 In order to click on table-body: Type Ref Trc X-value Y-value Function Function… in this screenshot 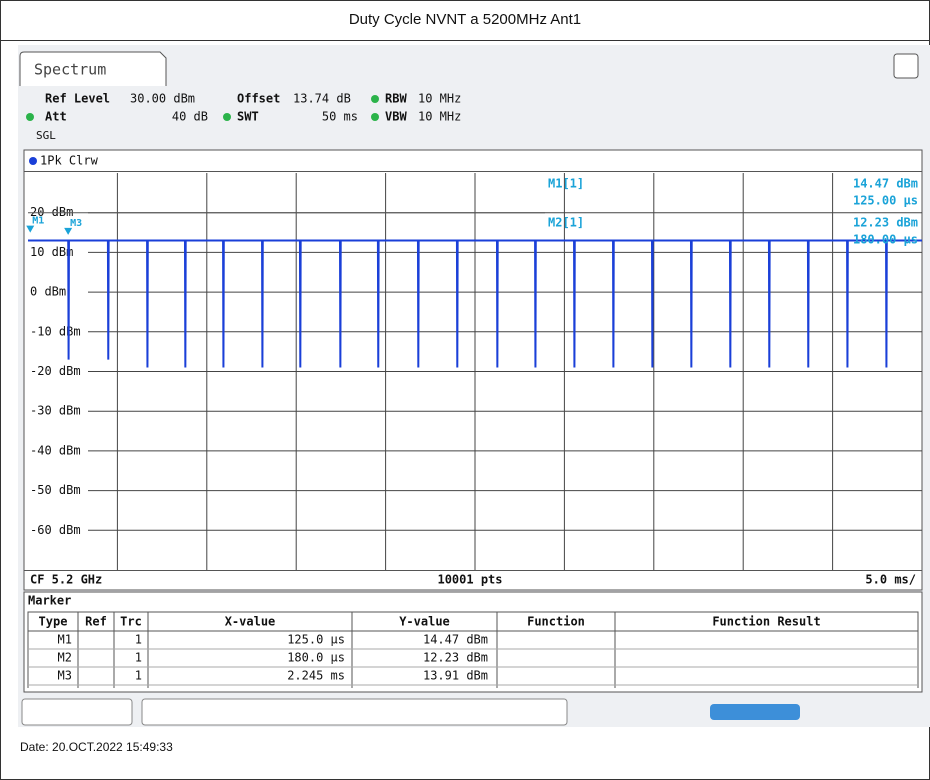, I will do `click(473, 649)`.